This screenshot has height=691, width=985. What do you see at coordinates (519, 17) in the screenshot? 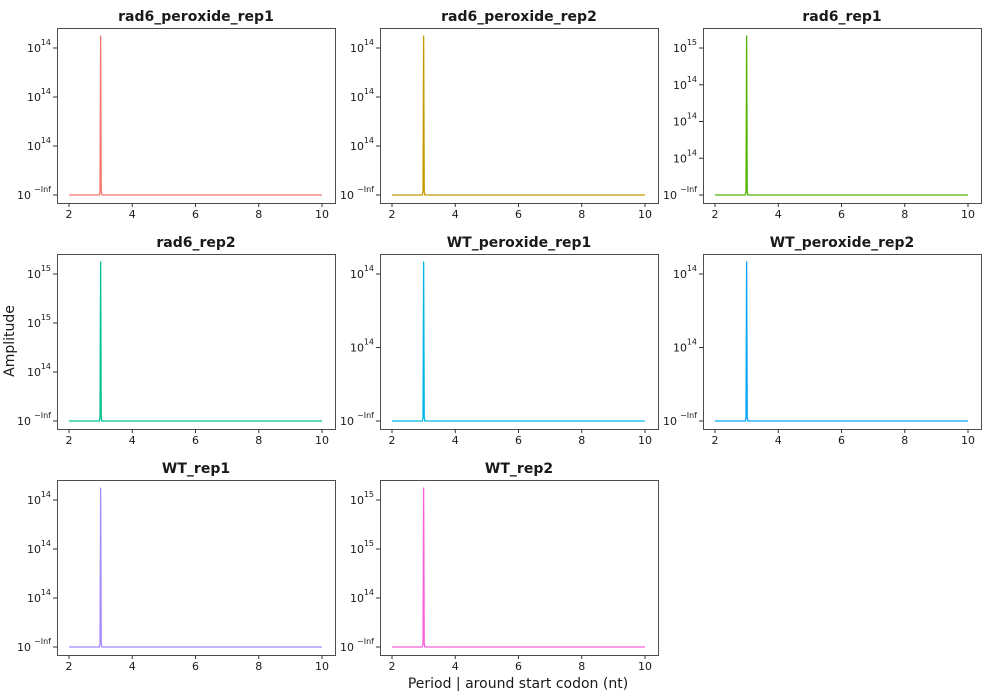
I see `panel-title: rad6_peroxide_rep2` at bounding box center [519, 17].